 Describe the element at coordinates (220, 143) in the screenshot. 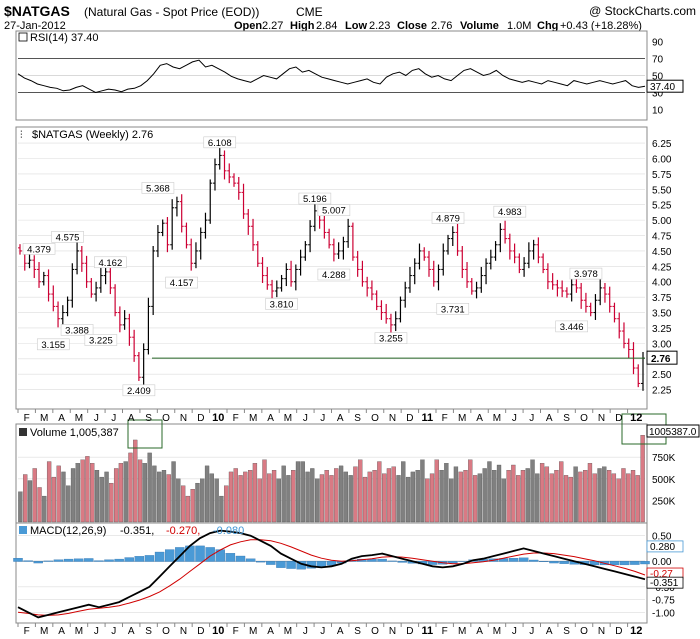

I see `price-annotation: 6.108` at that location.